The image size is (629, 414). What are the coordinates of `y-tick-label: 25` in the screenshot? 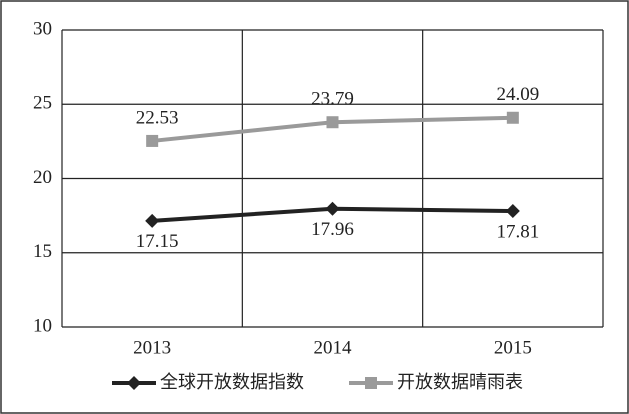 It's located at (42, 103).